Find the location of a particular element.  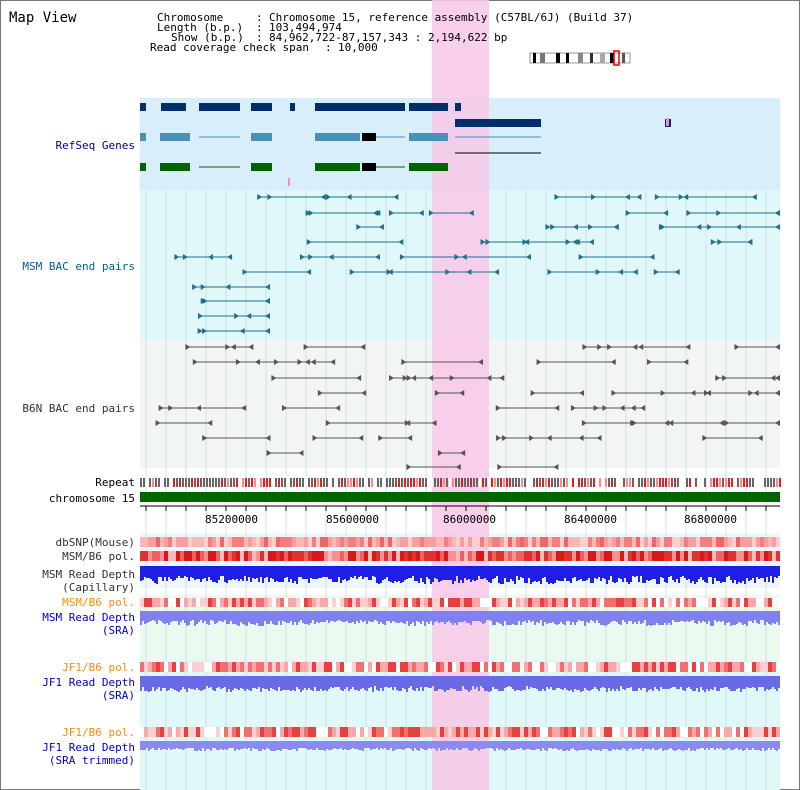

axis-tick-label: 86400000 is located at coordinates (590, 519).